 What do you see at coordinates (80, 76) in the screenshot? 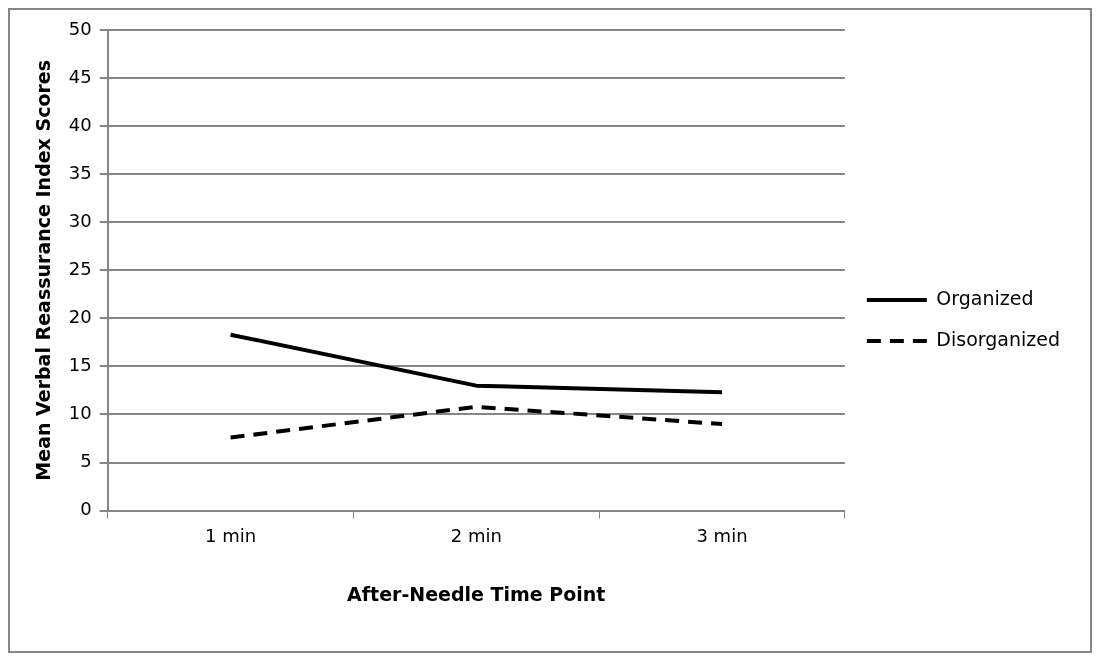
I see `y-tick-label: 45` at bounding box center [80, 76].